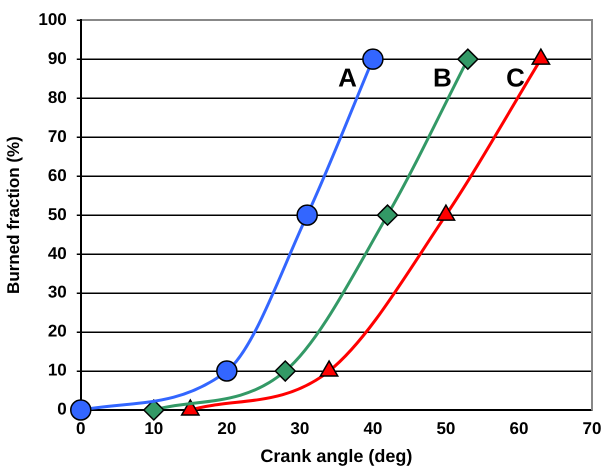 The image size is (614, 472). Describe the element at coordinates (57, 331) in the screenshot. I see `y-tick-label: 20` at that location.